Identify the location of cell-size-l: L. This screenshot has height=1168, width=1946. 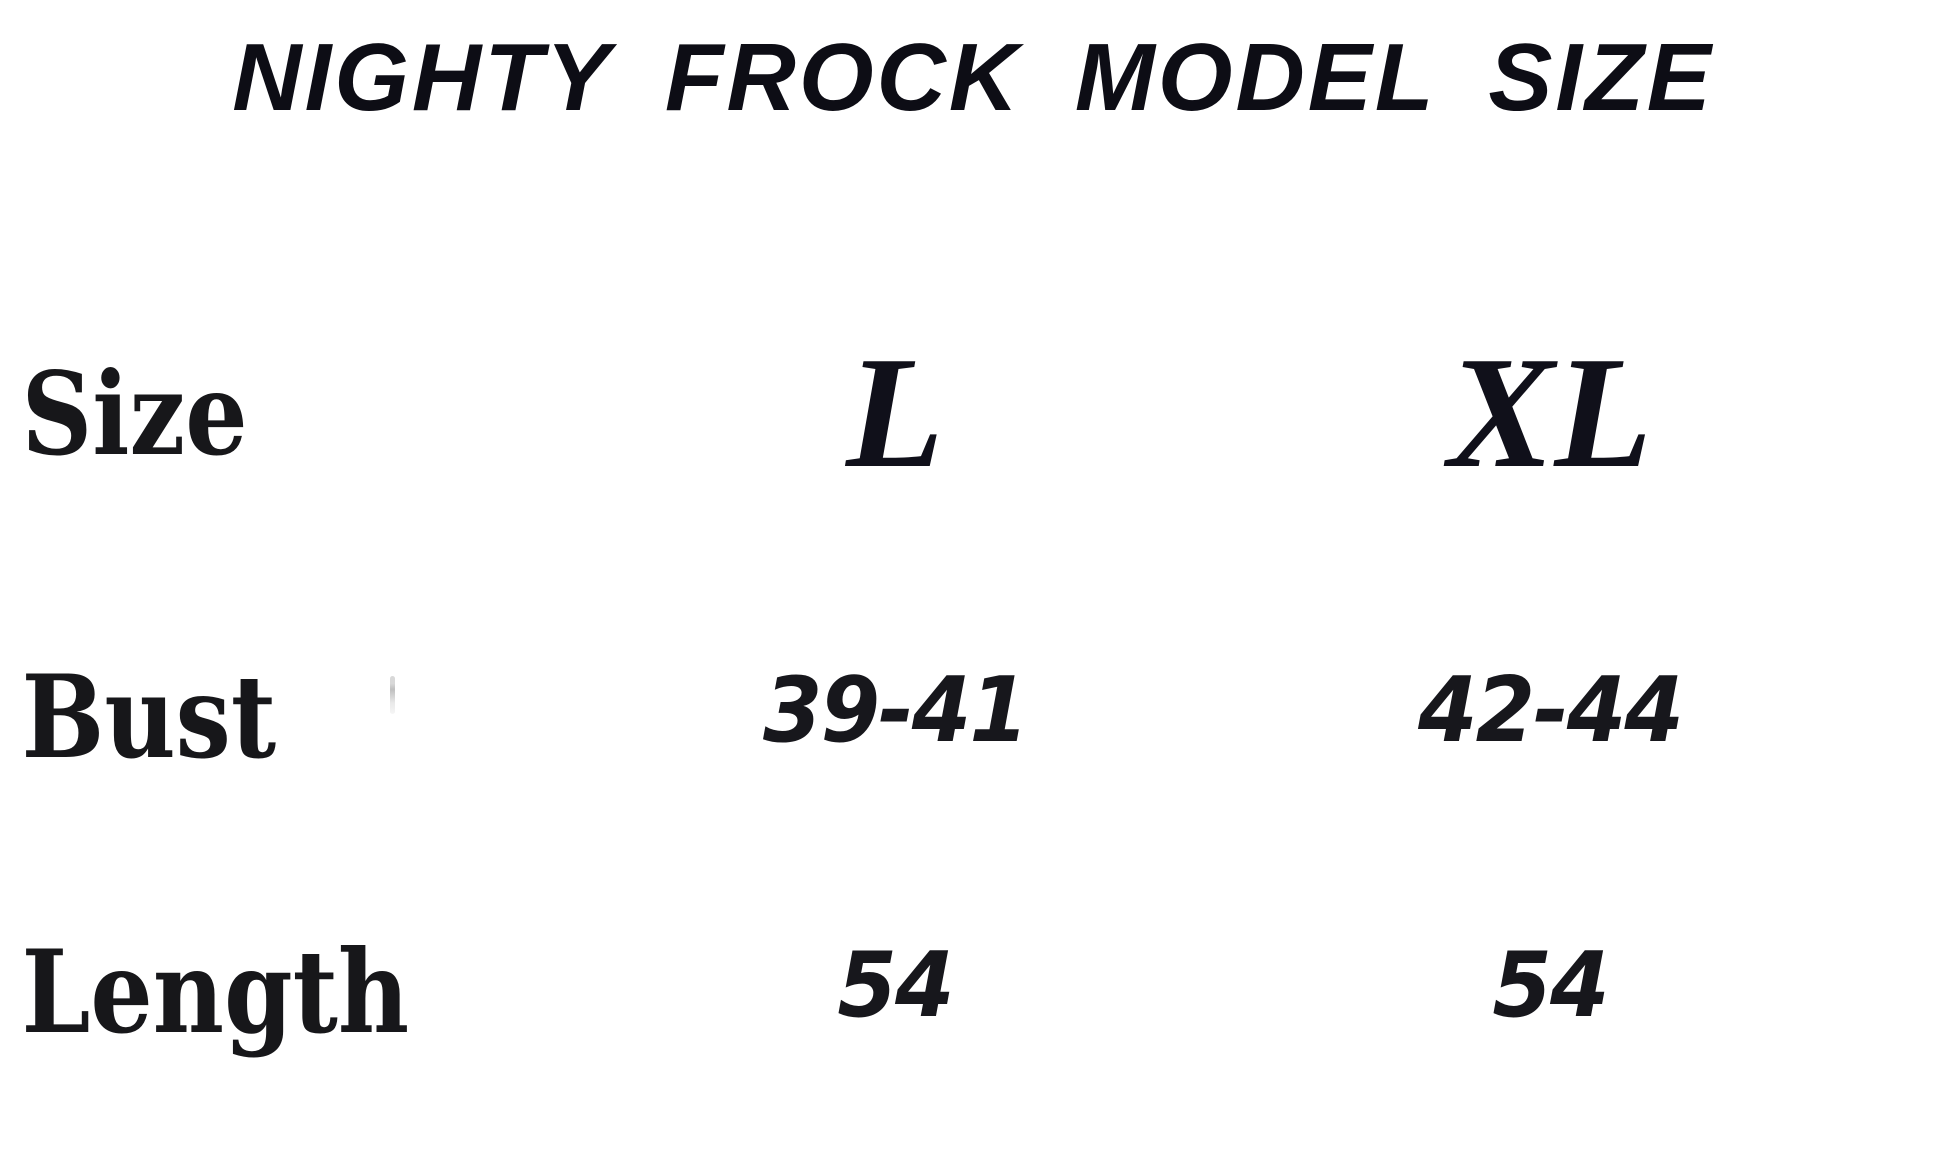
(895, 412).